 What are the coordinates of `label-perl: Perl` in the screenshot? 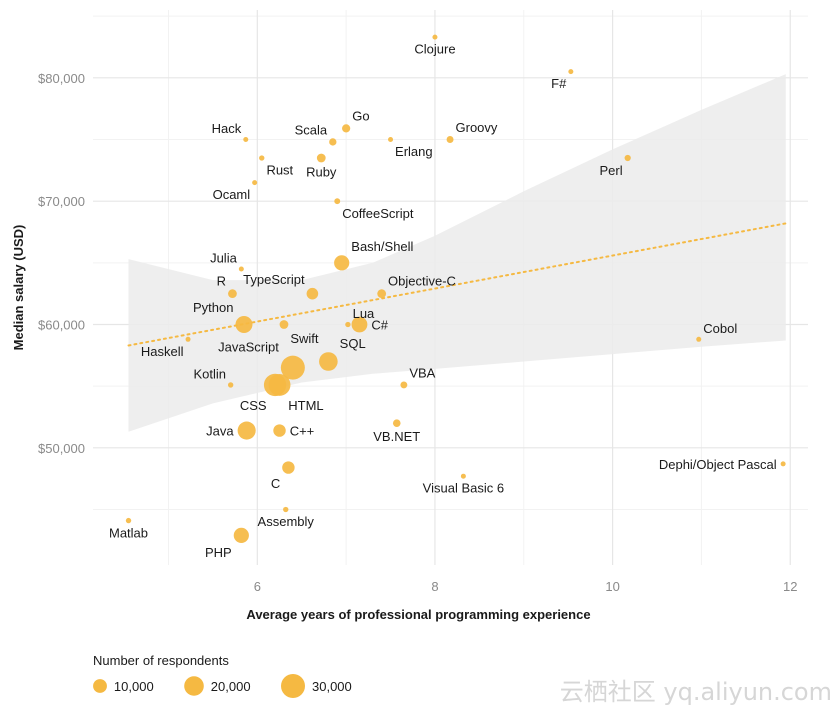 It's located at (610, 170).